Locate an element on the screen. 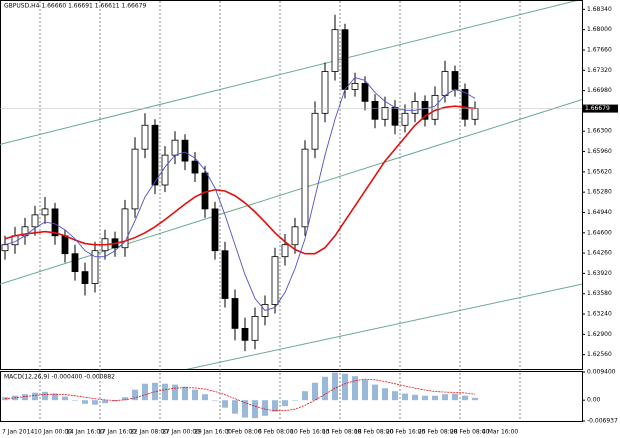 The height and width of the screenshot is (438, 620). y-tick-label: 1.66300 is located at coordinates (599, 131).